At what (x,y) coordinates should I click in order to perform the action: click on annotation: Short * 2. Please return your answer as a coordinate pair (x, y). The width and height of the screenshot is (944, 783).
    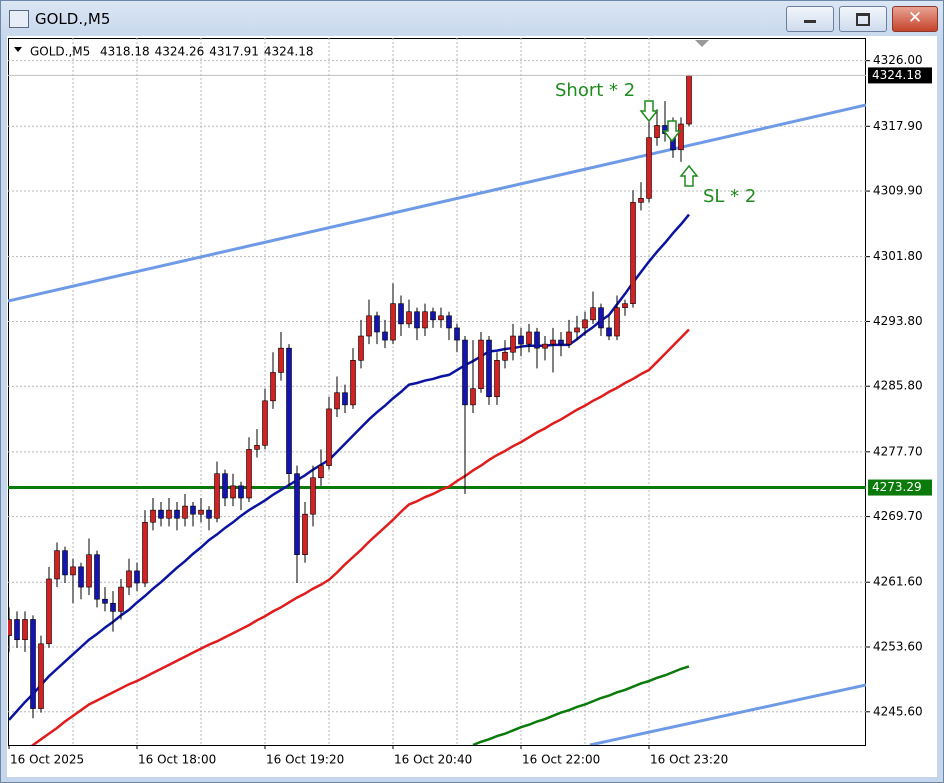
    Looking at the image, I should click on (595, 90).